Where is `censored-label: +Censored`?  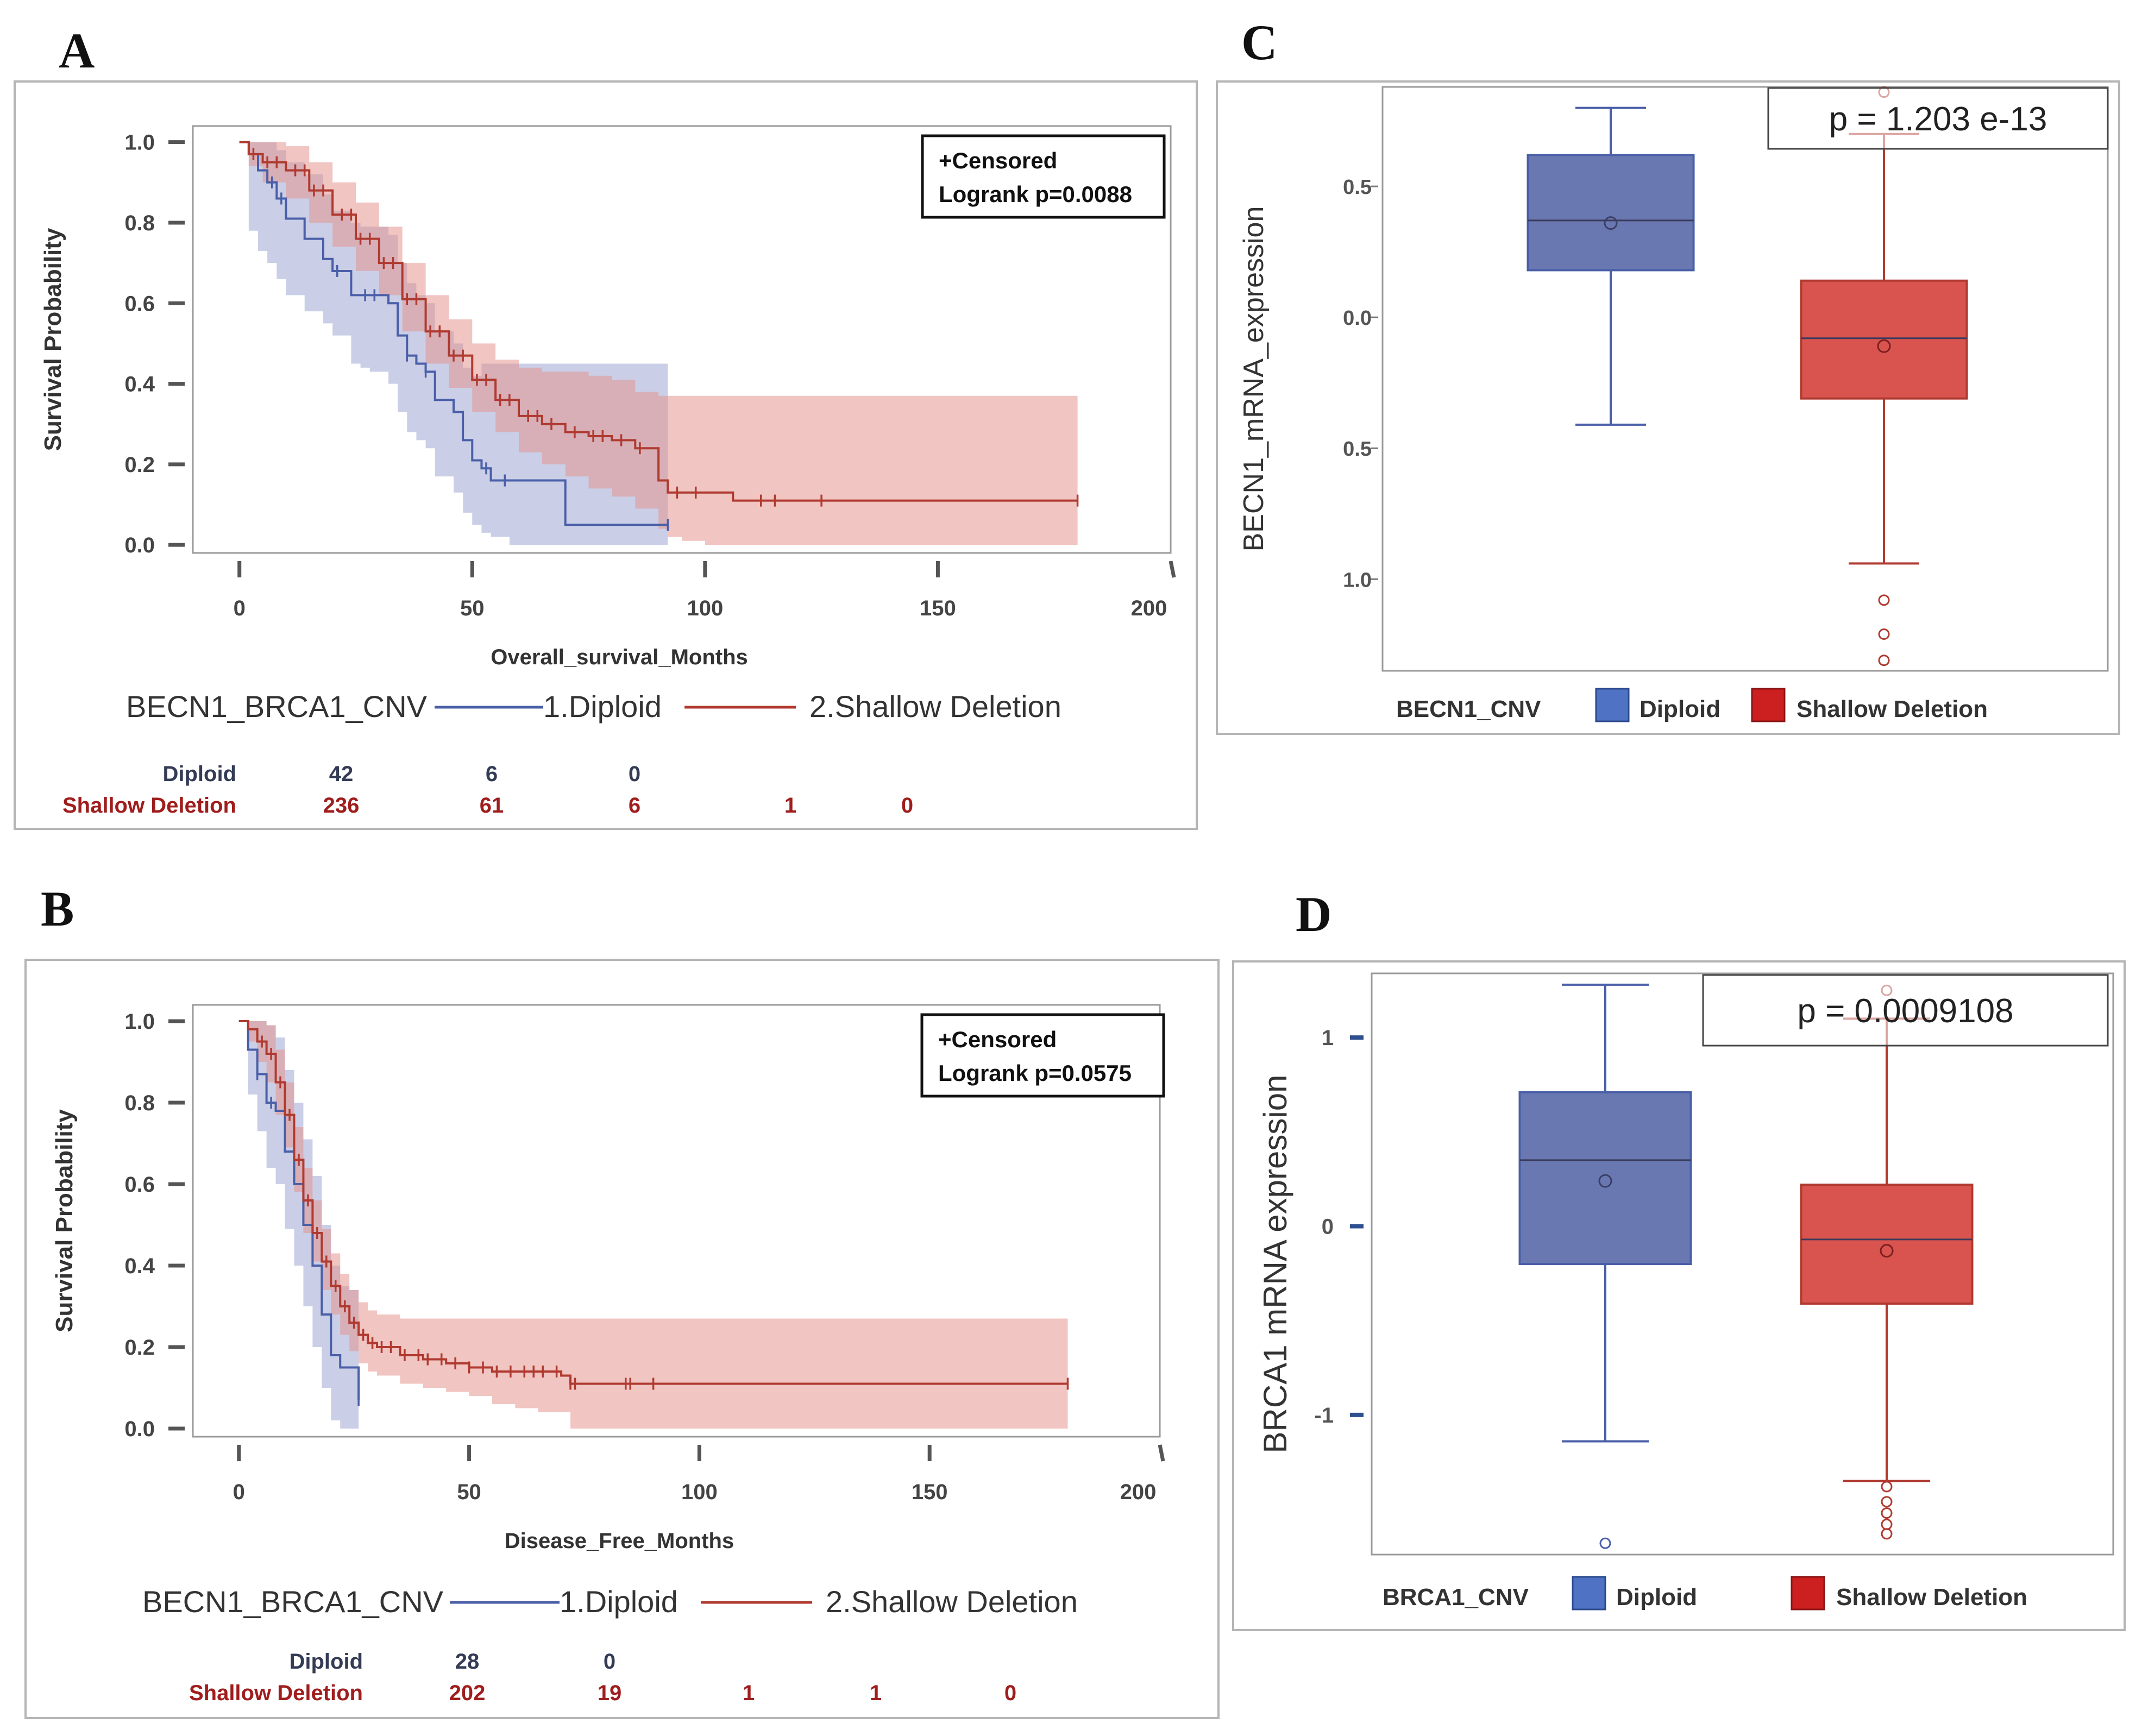
censored-label: +Censored is located at coordinates (998, 160).